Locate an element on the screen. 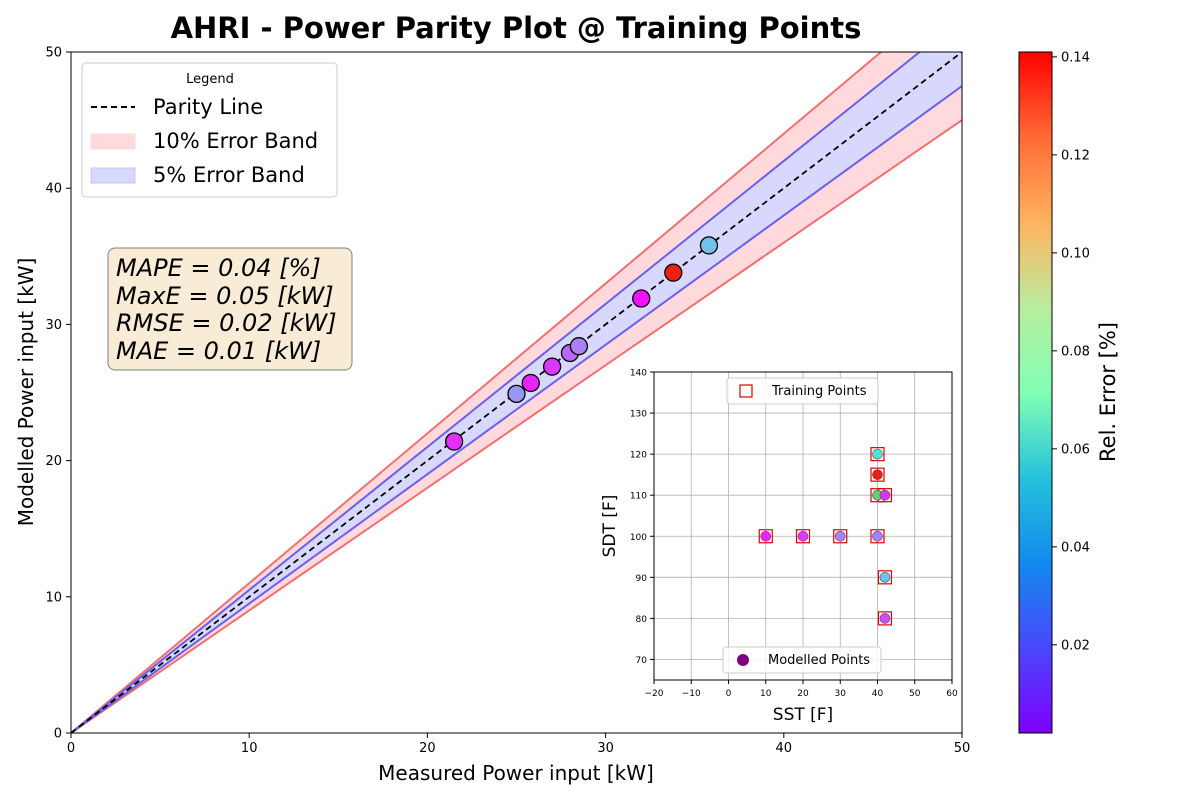 The width and height of the screenshot is (1200, 800). colorbar-gradient is located at coordinates (1035, 392).